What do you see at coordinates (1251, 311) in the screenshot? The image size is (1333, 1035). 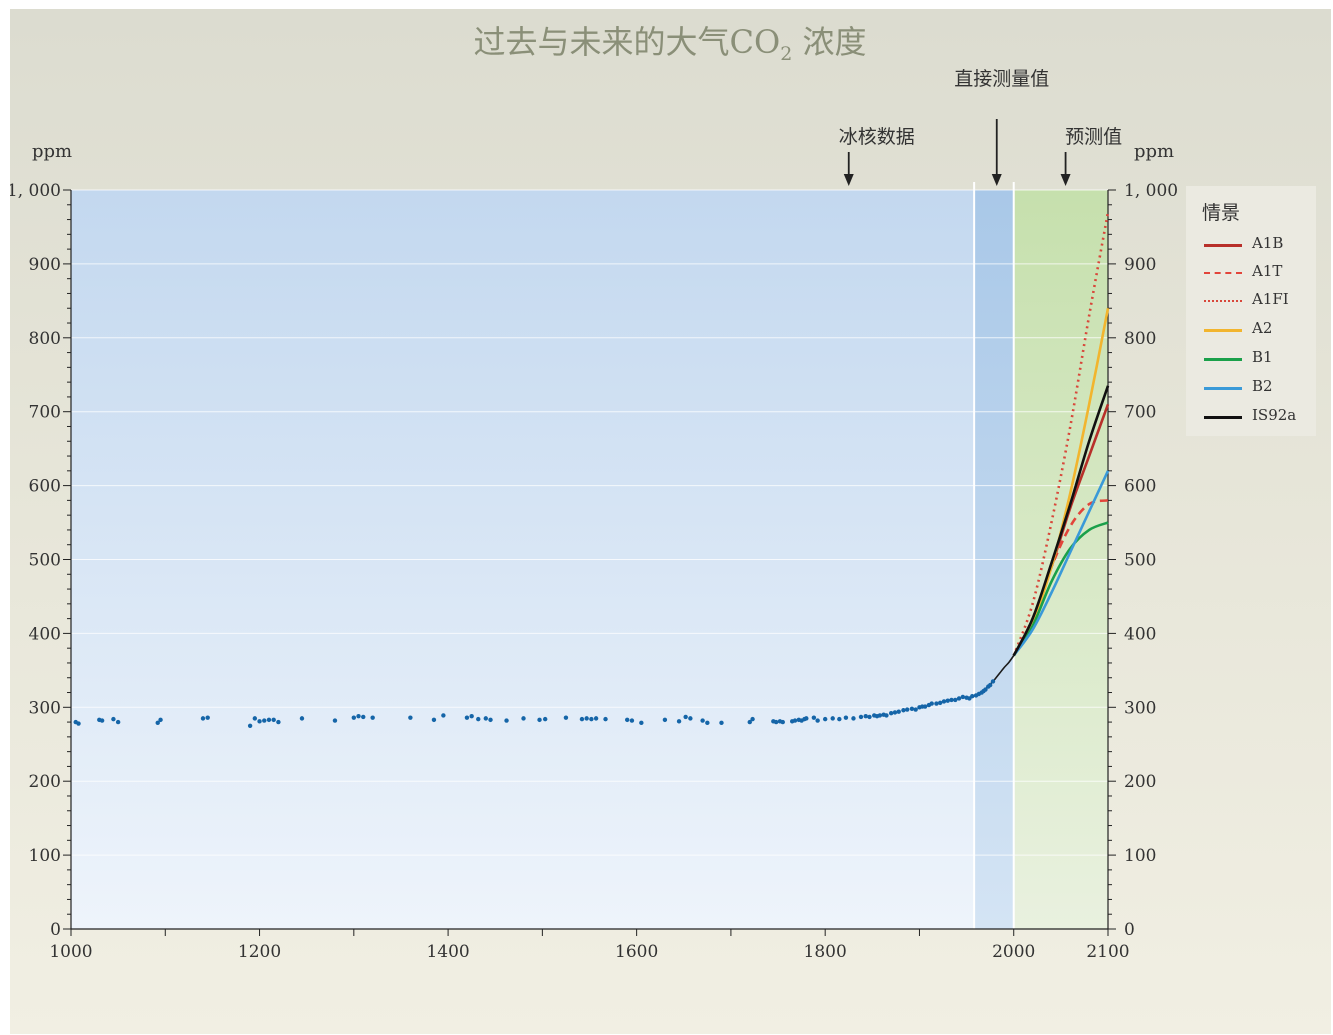 I see `legend: 情景 A1B A1T A1FI A2 B1 B2 IS92a` at bounding box center [1251, 311].